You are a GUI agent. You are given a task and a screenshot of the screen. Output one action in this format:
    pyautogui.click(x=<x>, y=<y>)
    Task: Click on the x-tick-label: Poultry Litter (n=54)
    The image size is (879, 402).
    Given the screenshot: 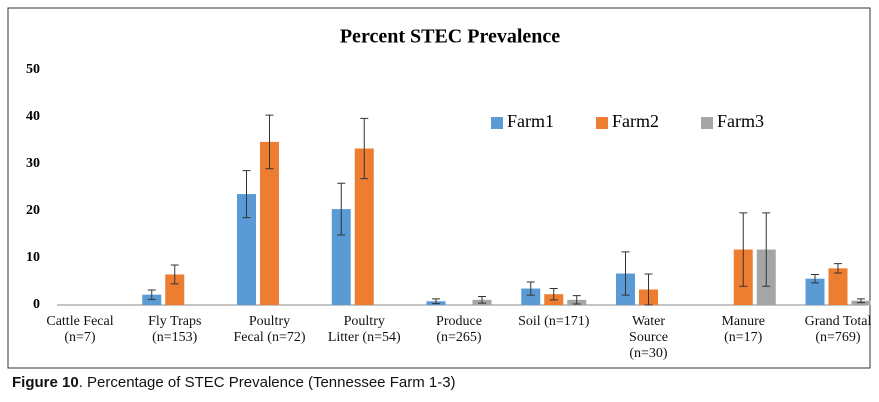 What is the action you would take?
    pyautogui.click(x=364, y=329)
    